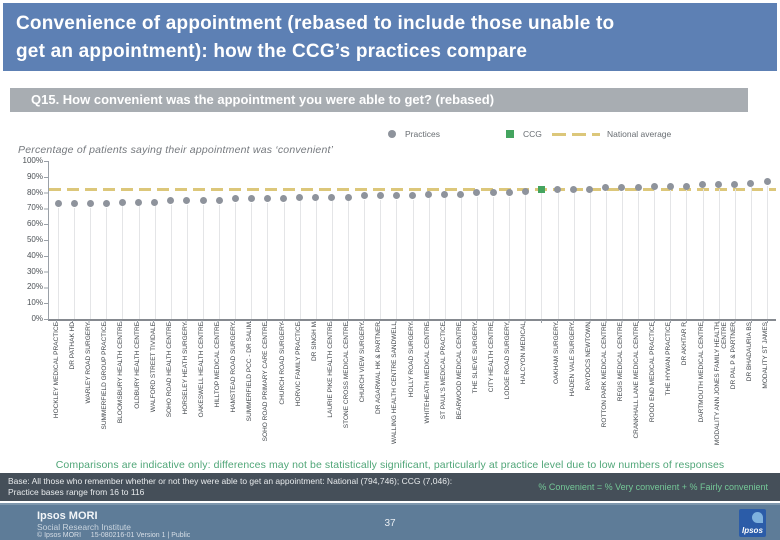  What do you see at coordinates (637, 380) in the screenshot?
I see `x-axis-label: CRANKHALL LANE MEDICAL CENTRE` at bounding box center [637, 380].